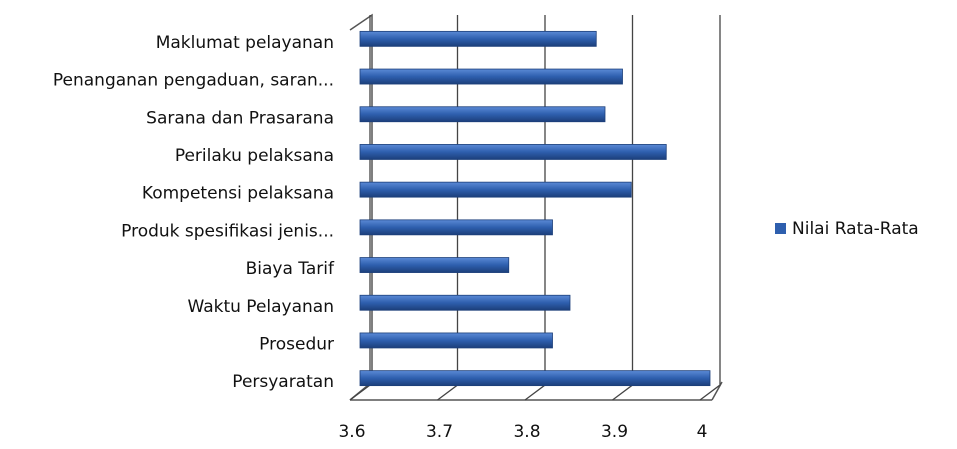 The image size is (957, 449). Describe the element at coordinates (296, 344) in the screenshot. I see `y-tick-label: Prosedur` at that location.